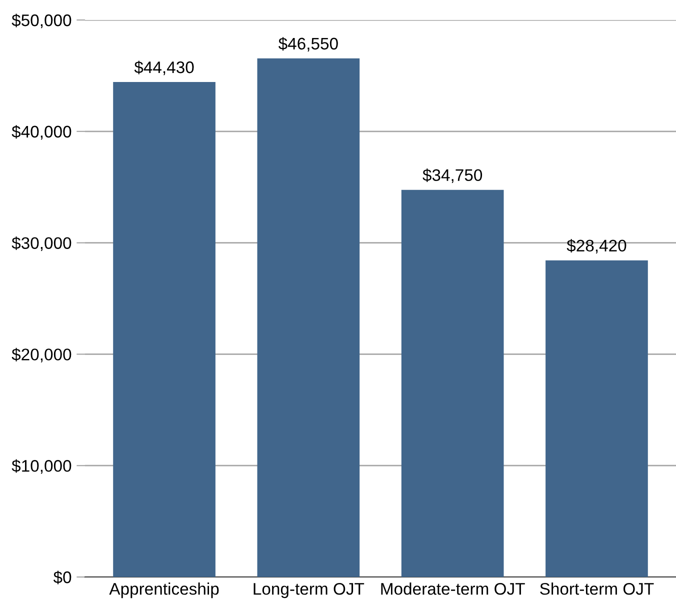  I want to click on data-label: $28,420, so click(596, 246).